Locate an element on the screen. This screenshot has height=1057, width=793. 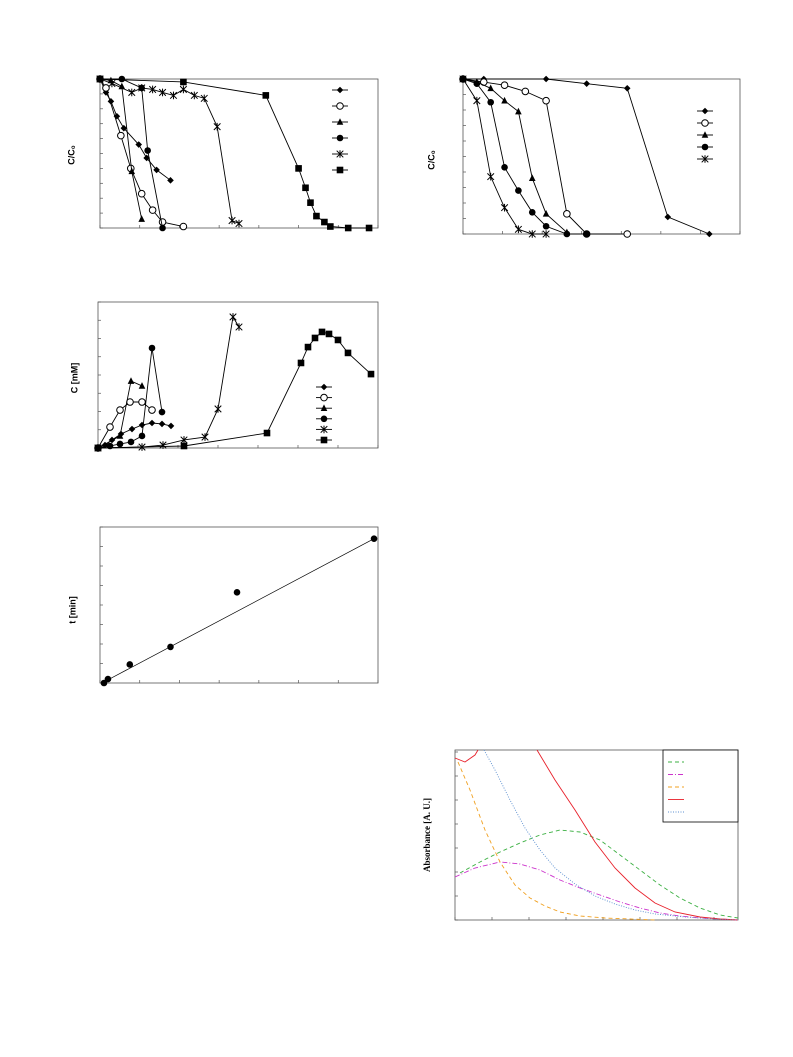
y-axis-label: C/C₀ is located at coordinates (71, 155).